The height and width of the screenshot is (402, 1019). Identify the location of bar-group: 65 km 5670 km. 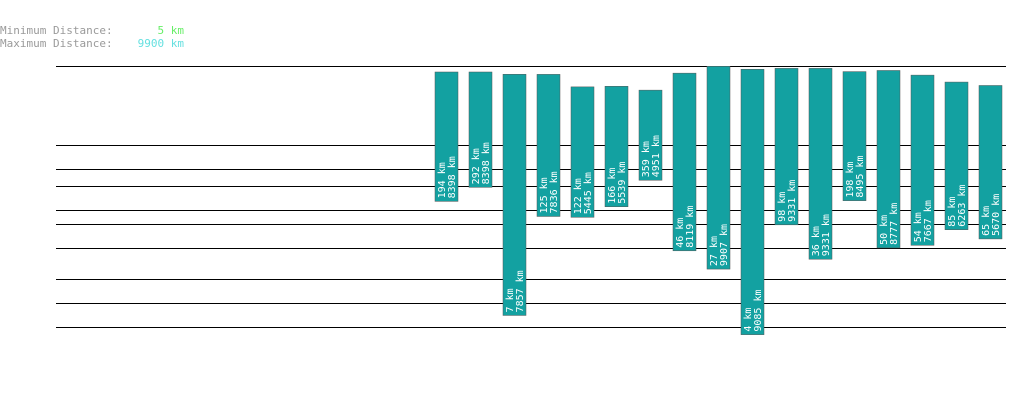
(990, 162).